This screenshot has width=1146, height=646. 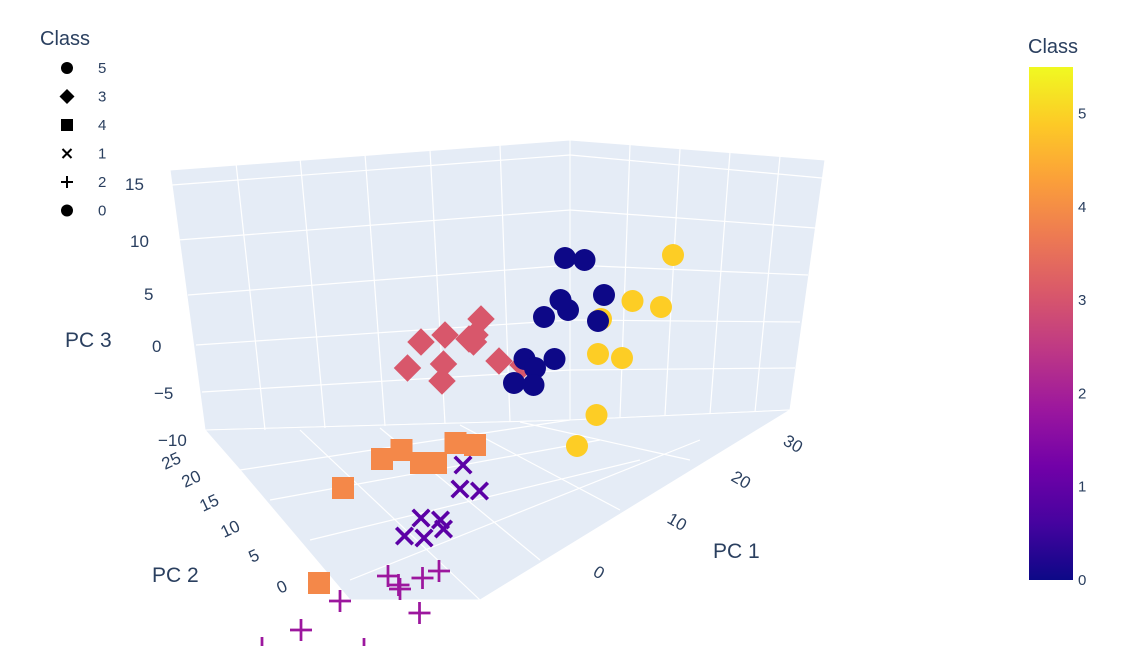 I want to click on colorbar-gradient, so click(x=1051, y=323).